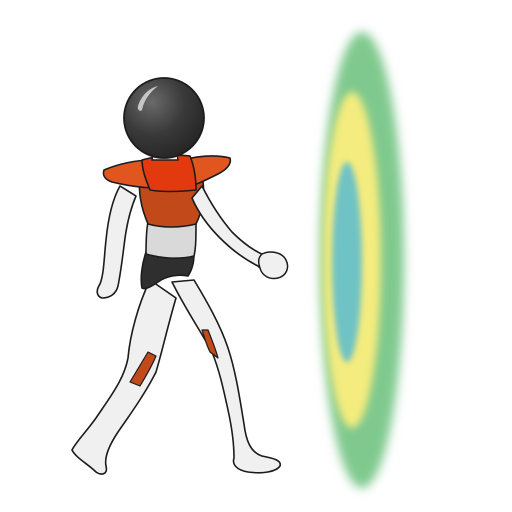 Image resolution: width=512 pixels, height=512 pixels. What do you see at coordinates (147, 98) in the screenshot?
I see `helmet-highlight` at bounding box center [147, 98].